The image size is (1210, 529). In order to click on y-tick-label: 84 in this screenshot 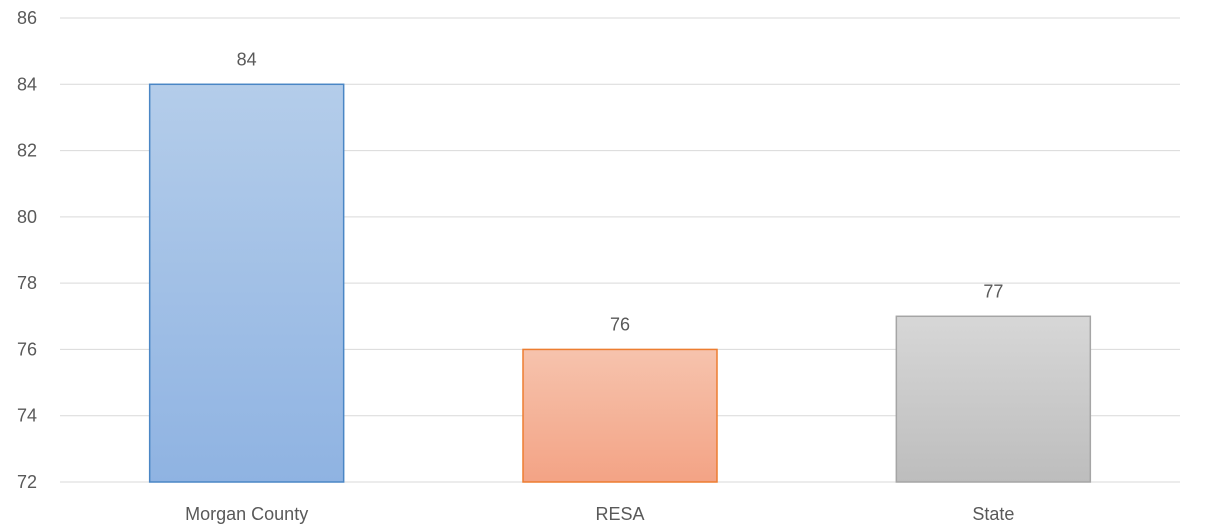, I will do `click(27, 84)`.